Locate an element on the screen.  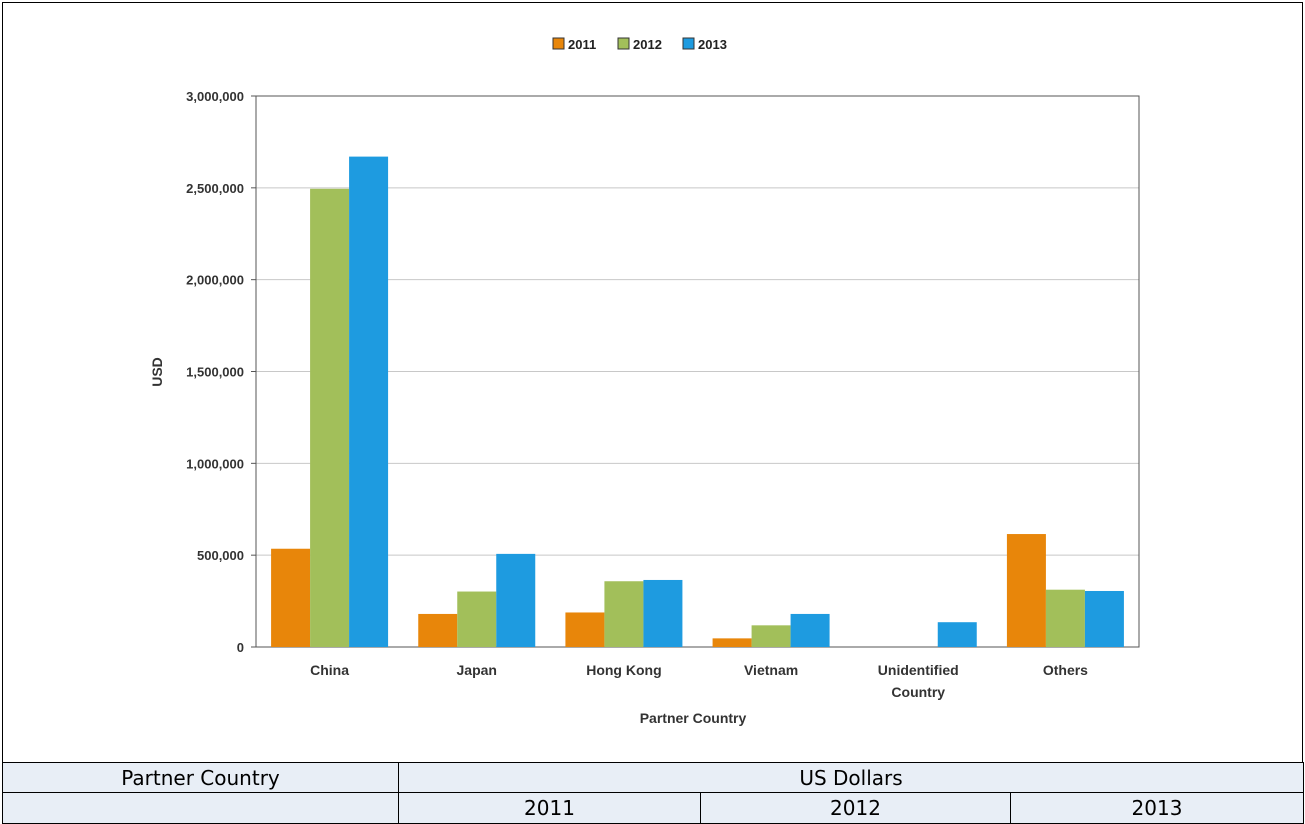
y-tick-label: 2,000,000 is located at coordinates (215, 280).